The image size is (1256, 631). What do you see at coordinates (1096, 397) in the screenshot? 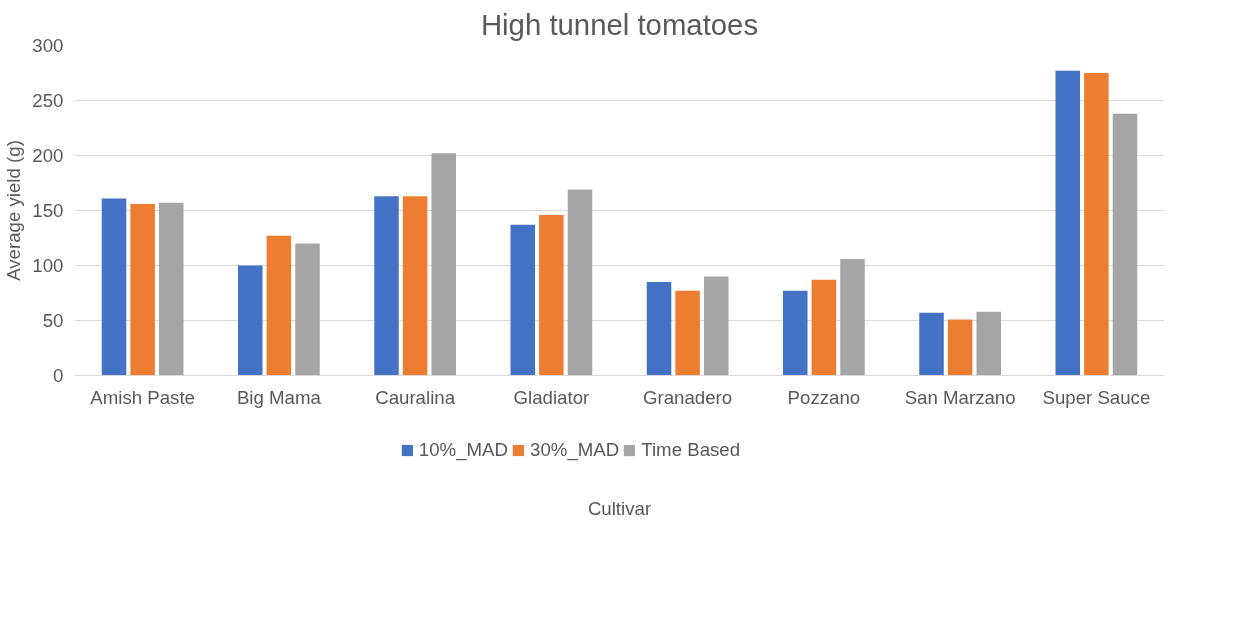
I see `x-tick-label: Super Sauce` at bounding box center [1096, 397].